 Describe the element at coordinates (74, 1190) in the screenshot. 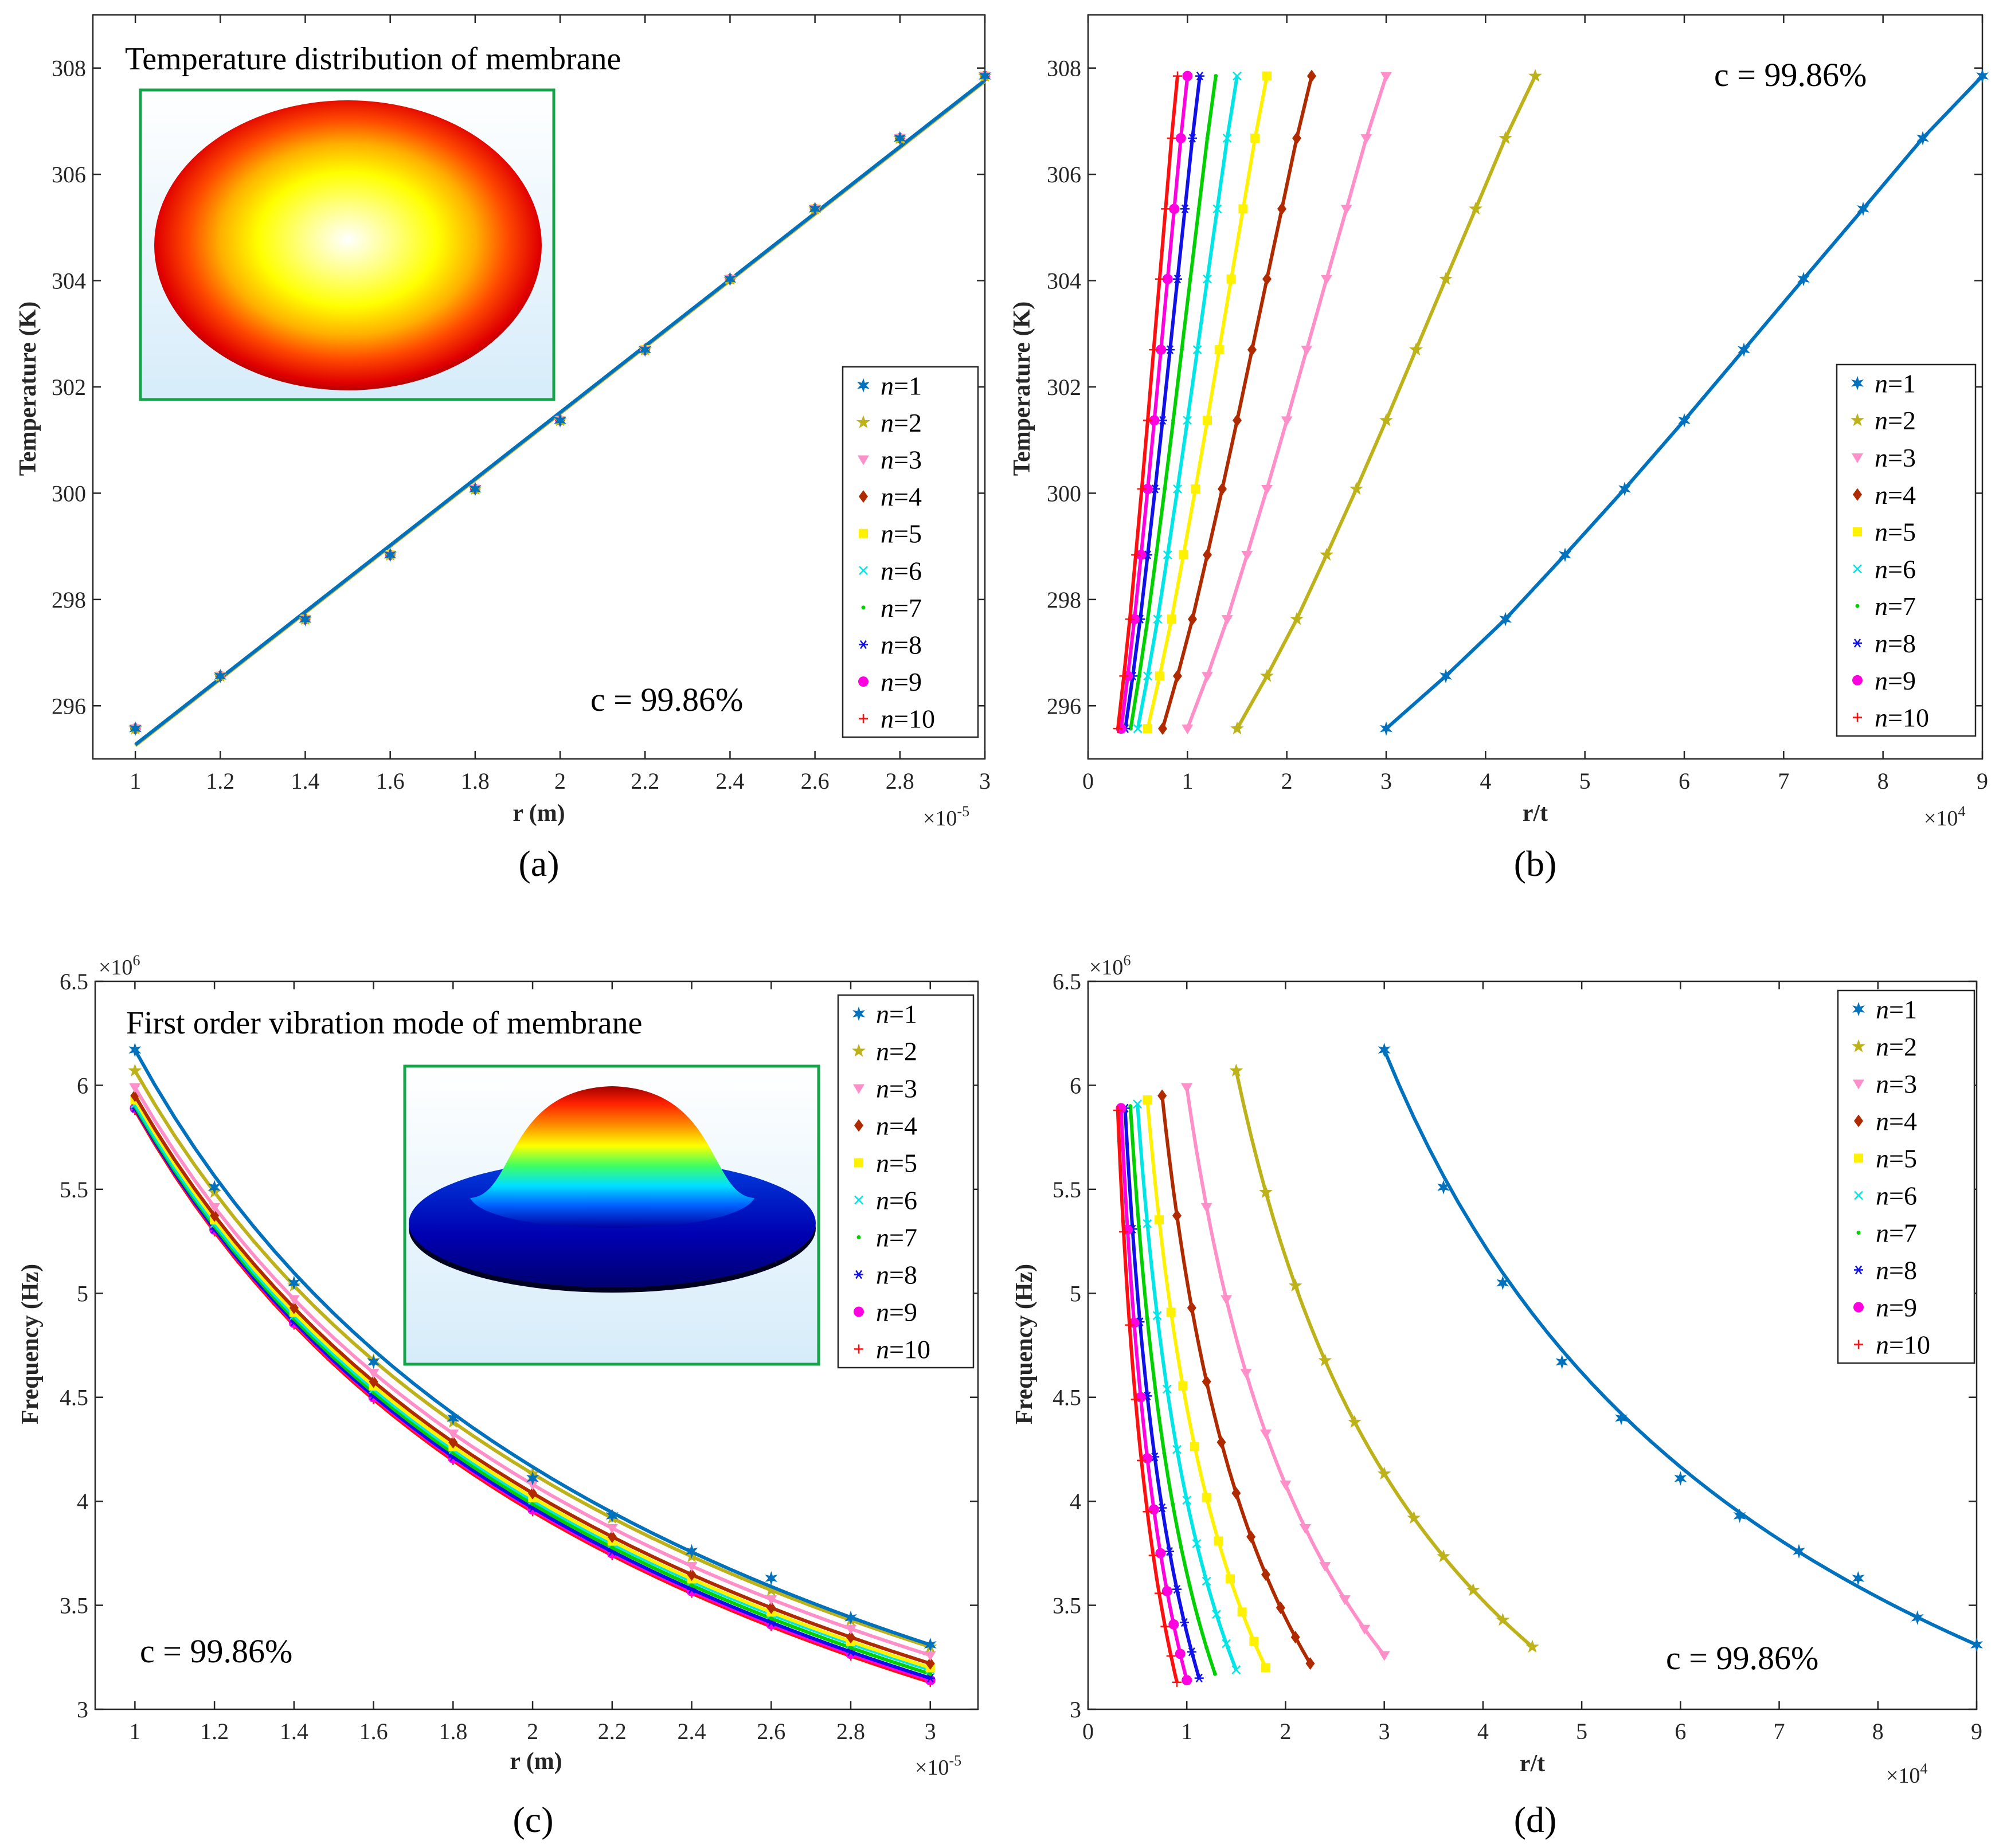

I see `y-tick-label: 5.5` at that location.